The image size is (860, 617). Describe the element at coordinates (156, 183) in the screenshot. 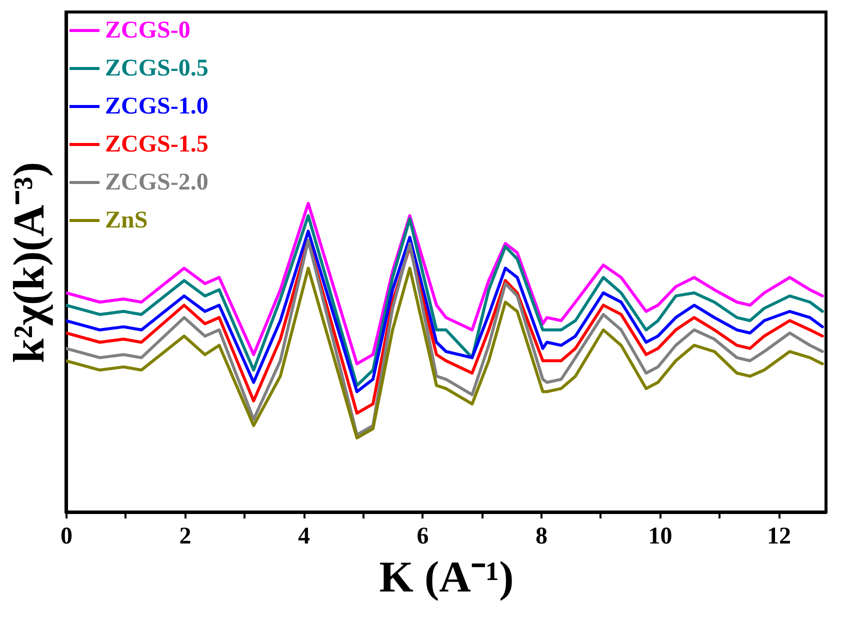

I see `legend-label: ZCGS-2.0` at that location.